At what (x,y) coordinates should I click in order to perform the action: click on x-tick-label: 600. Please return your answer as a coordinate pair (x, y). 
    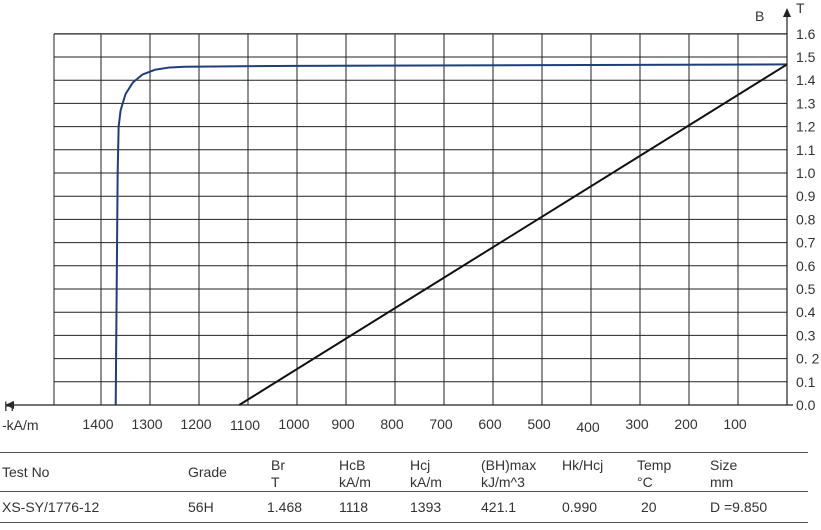
    Looking at the image, I should click on (490, 424).